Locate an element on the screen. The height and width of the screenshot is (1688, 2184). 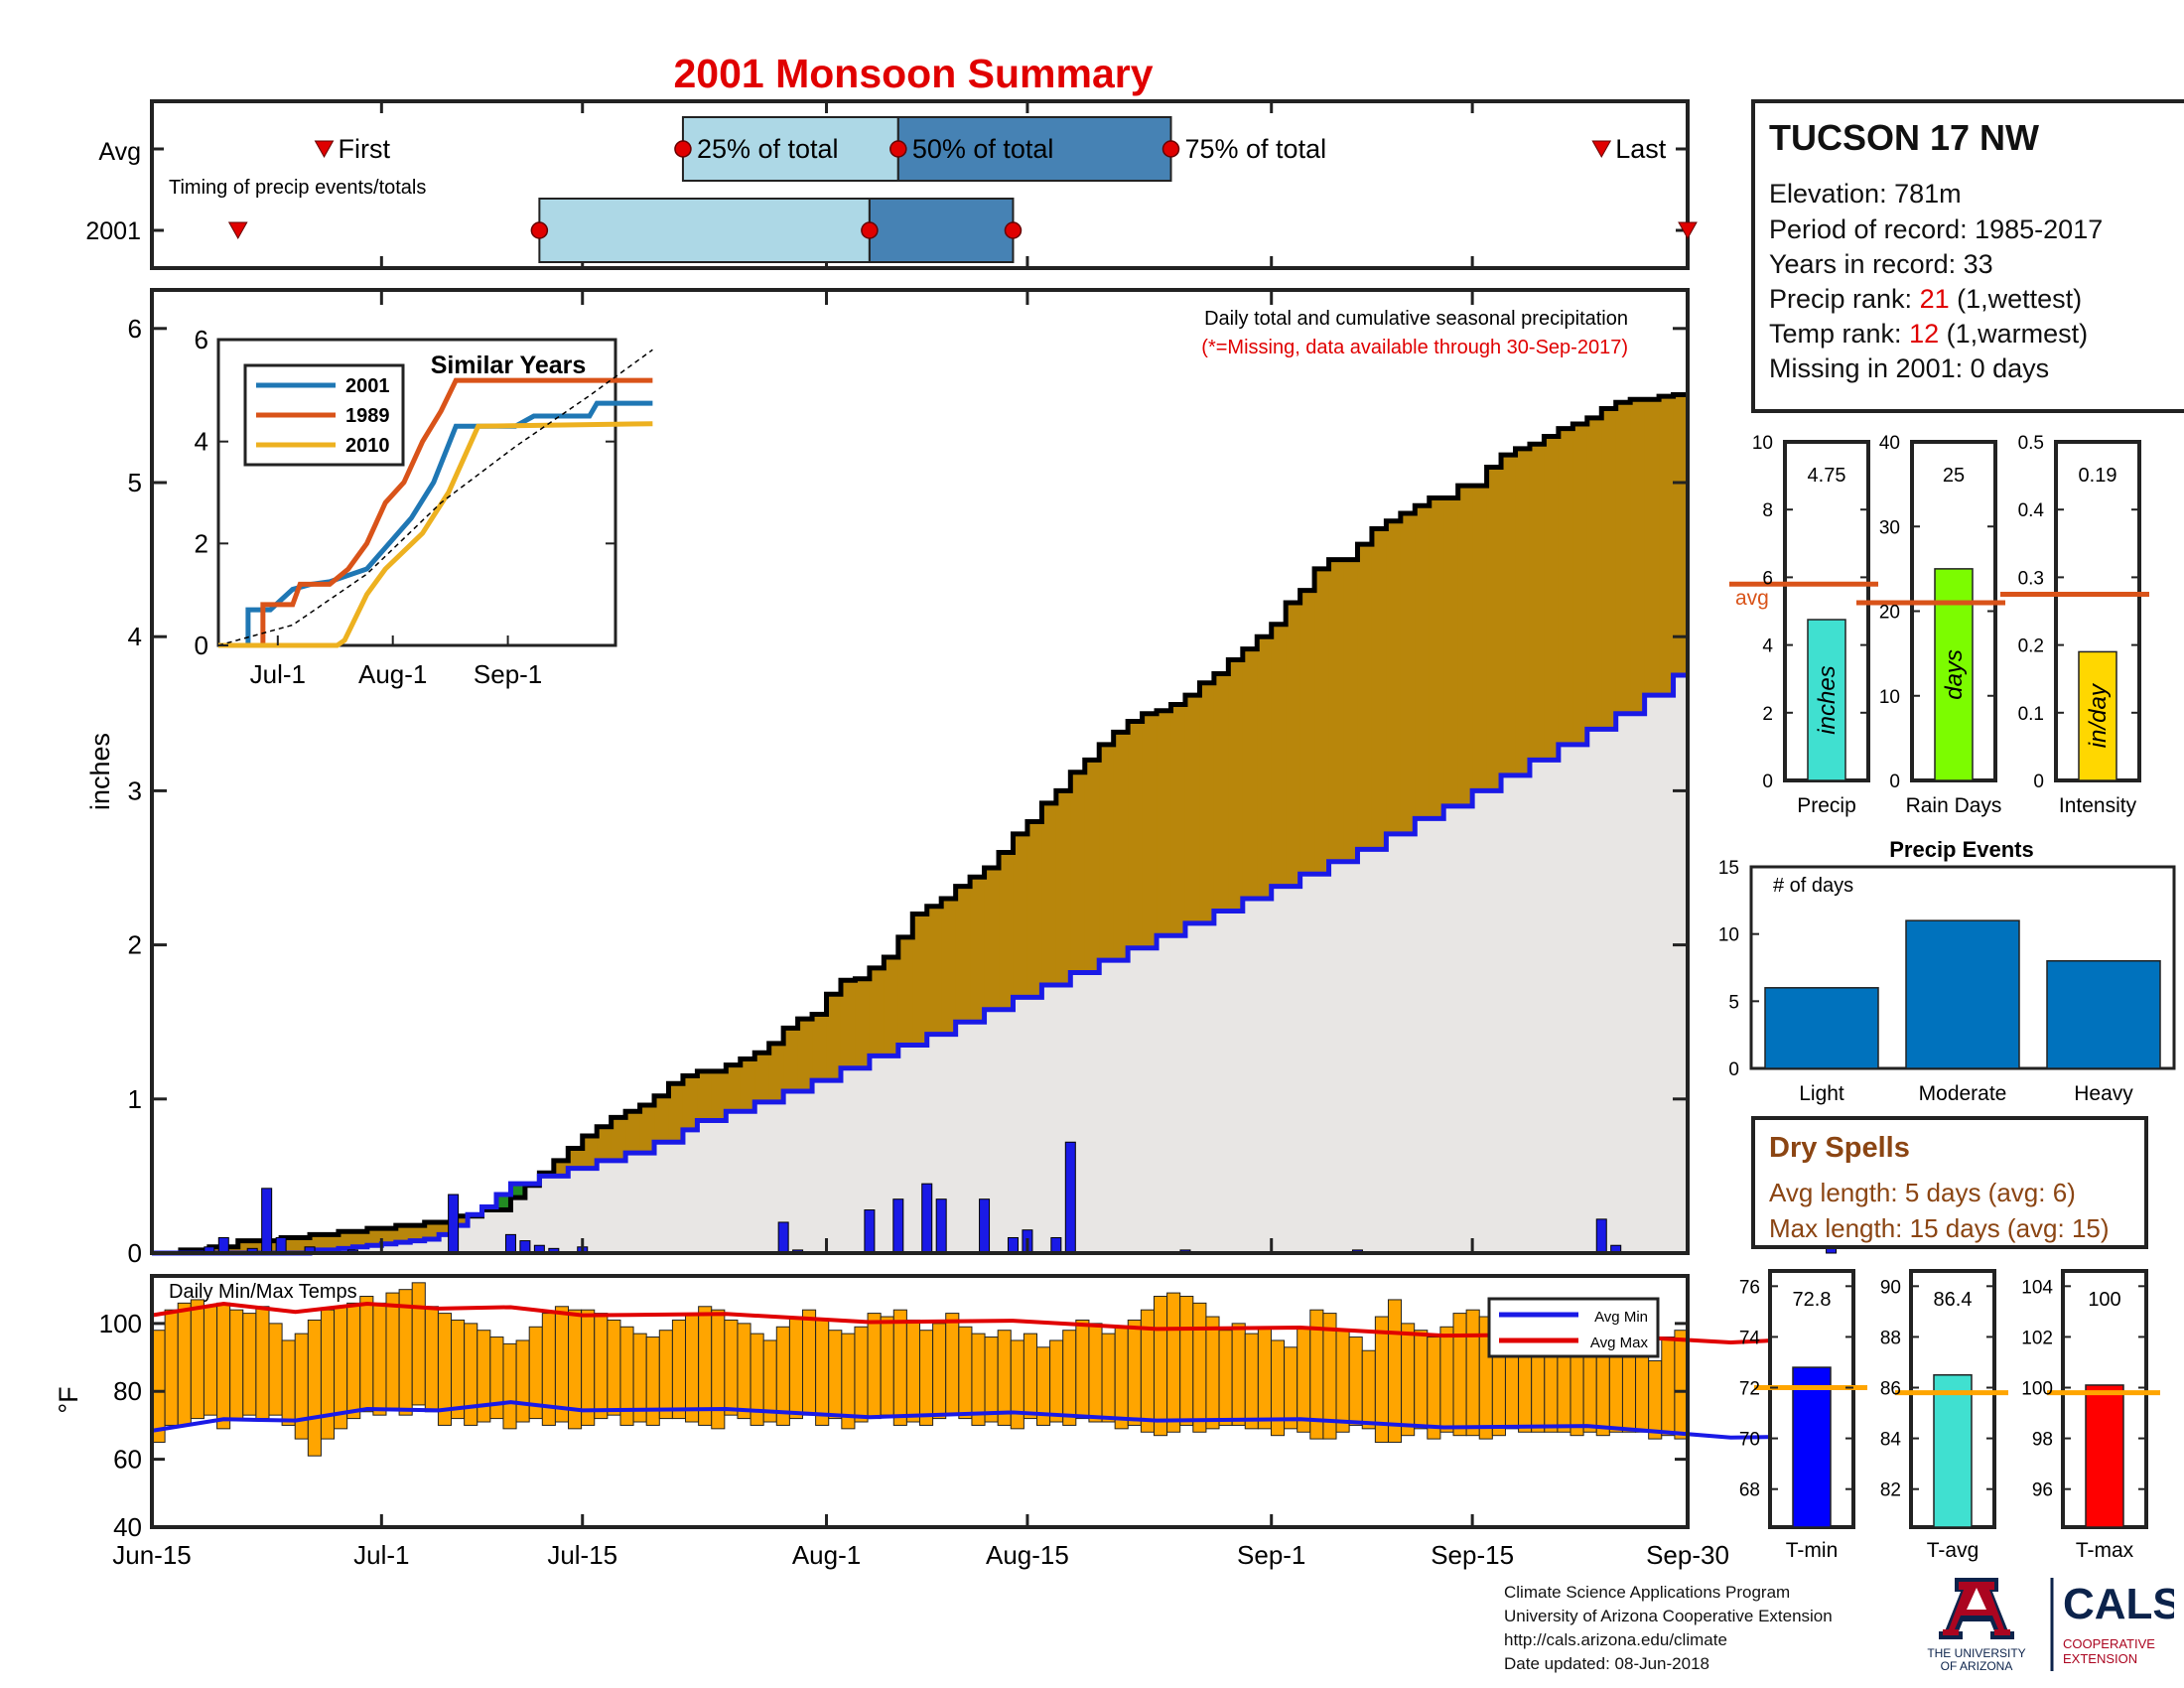
temp-stat-value-label: 72.8 is located at coordinates (1812, 1300).